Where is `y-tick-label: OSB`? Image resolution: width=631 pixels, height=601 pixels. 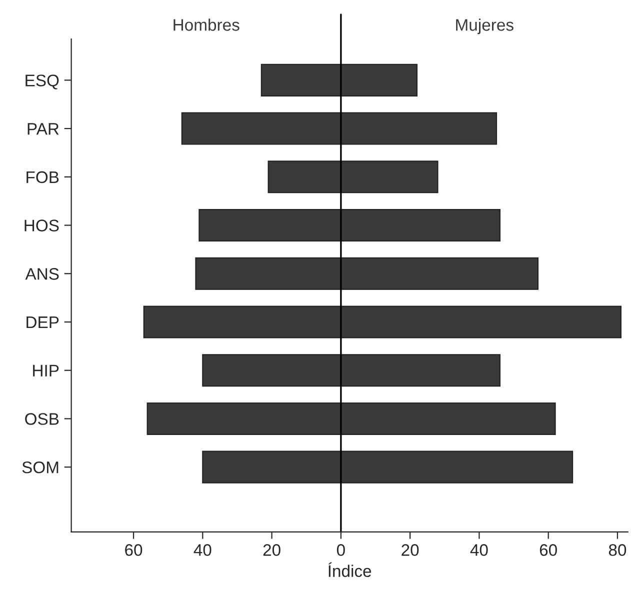 y-tick-label: OSB is located at coordinates (42, 419).